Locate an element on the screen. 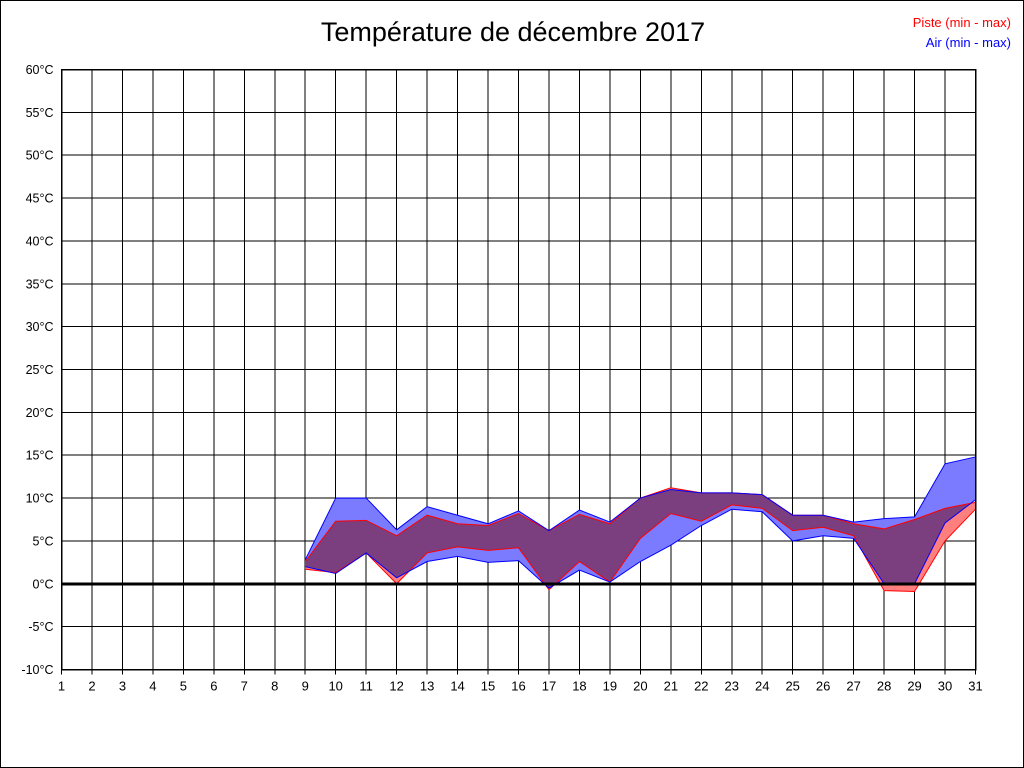  y-tick-label-55: 55°C is located at coordinates (40, 113).